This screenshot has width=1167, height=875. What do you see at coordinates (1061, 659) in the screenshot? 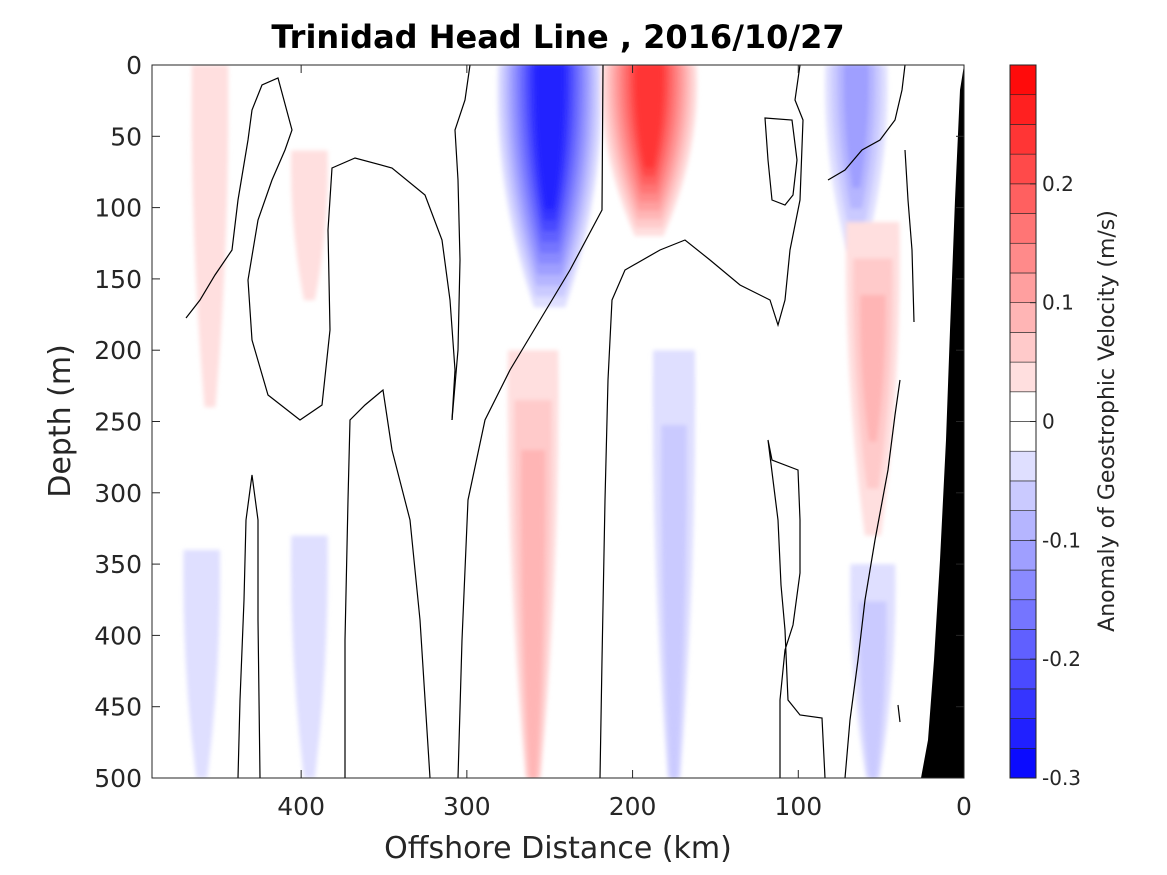
I see `colorbar-tick-label: -0.2` at bounding box center [1061, 659].